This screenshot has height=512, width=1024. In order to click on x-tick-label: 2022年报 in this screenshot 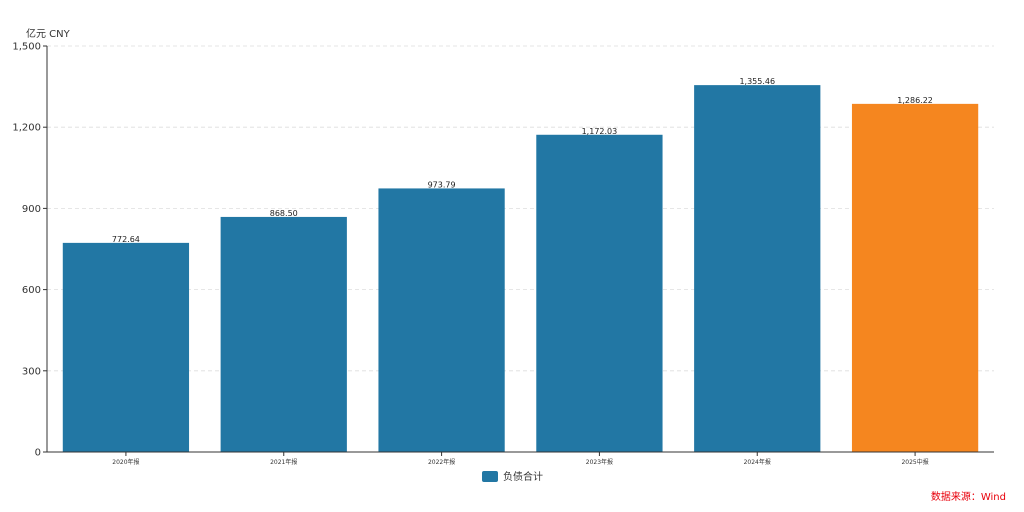, I will do `click(441, 462)`.